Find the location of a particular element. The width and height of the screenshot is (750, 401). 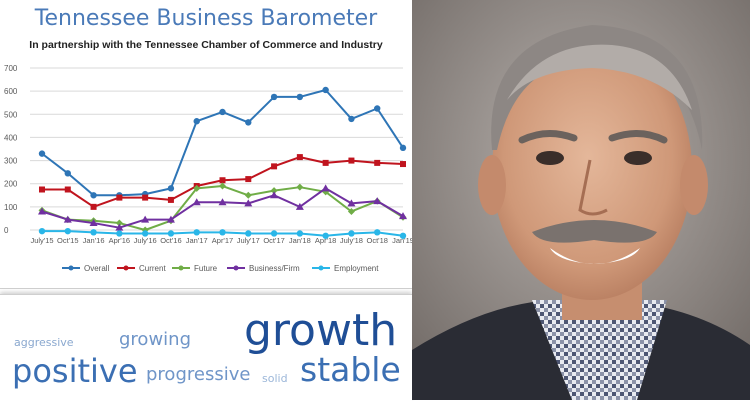

y-tick-label: 200 is located at coordinates (11, 184).